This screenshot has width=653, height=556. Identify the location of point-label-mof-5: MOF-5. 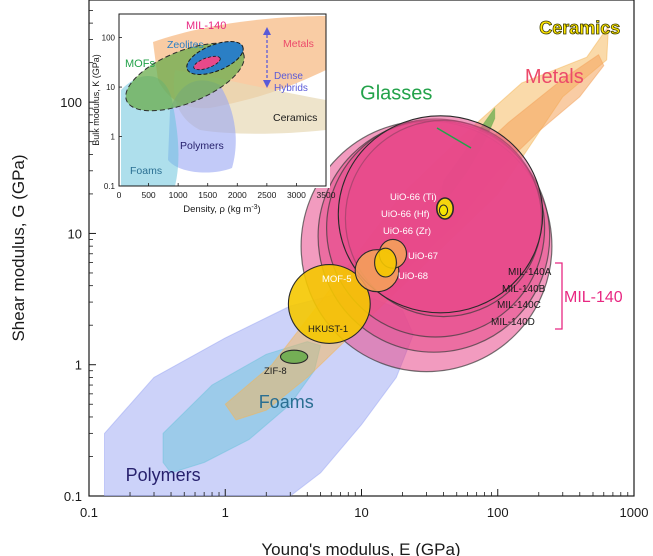
(337, 279).